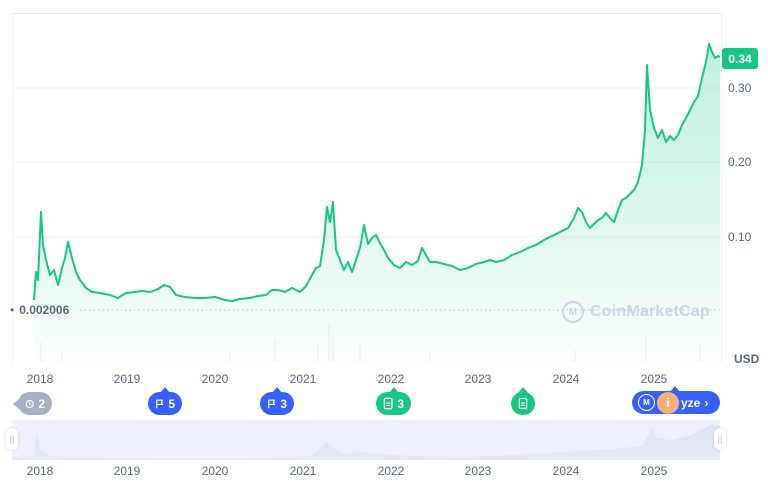 Image resolution: width=768 pixels, height=489 pixels. Describe the element at coordinates (566, 379) in the screenshot. I see `x-label-2024: 2024` at that location.